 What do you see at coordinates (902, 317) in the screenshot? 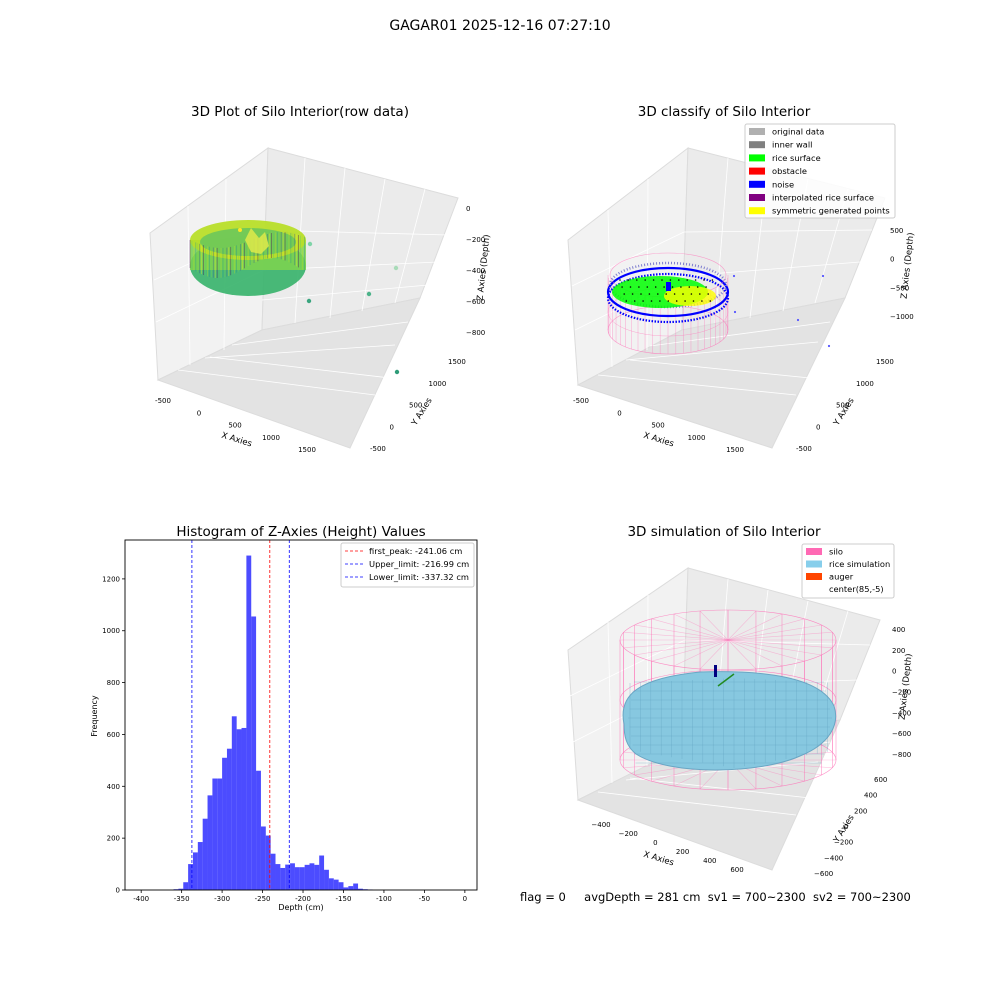
I see `z-tick-label: −1000` at bounding box center [902, 317].